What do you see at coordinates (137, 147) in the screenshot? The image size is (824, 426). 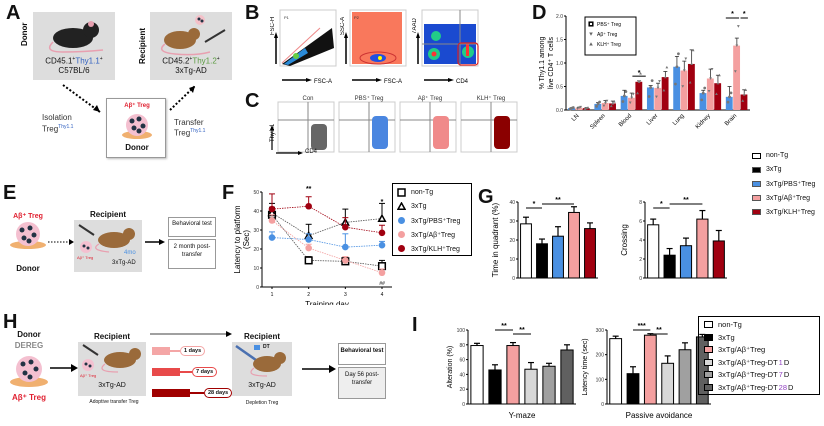 I see `center-label: Donor` at bounding box center [137, 147].